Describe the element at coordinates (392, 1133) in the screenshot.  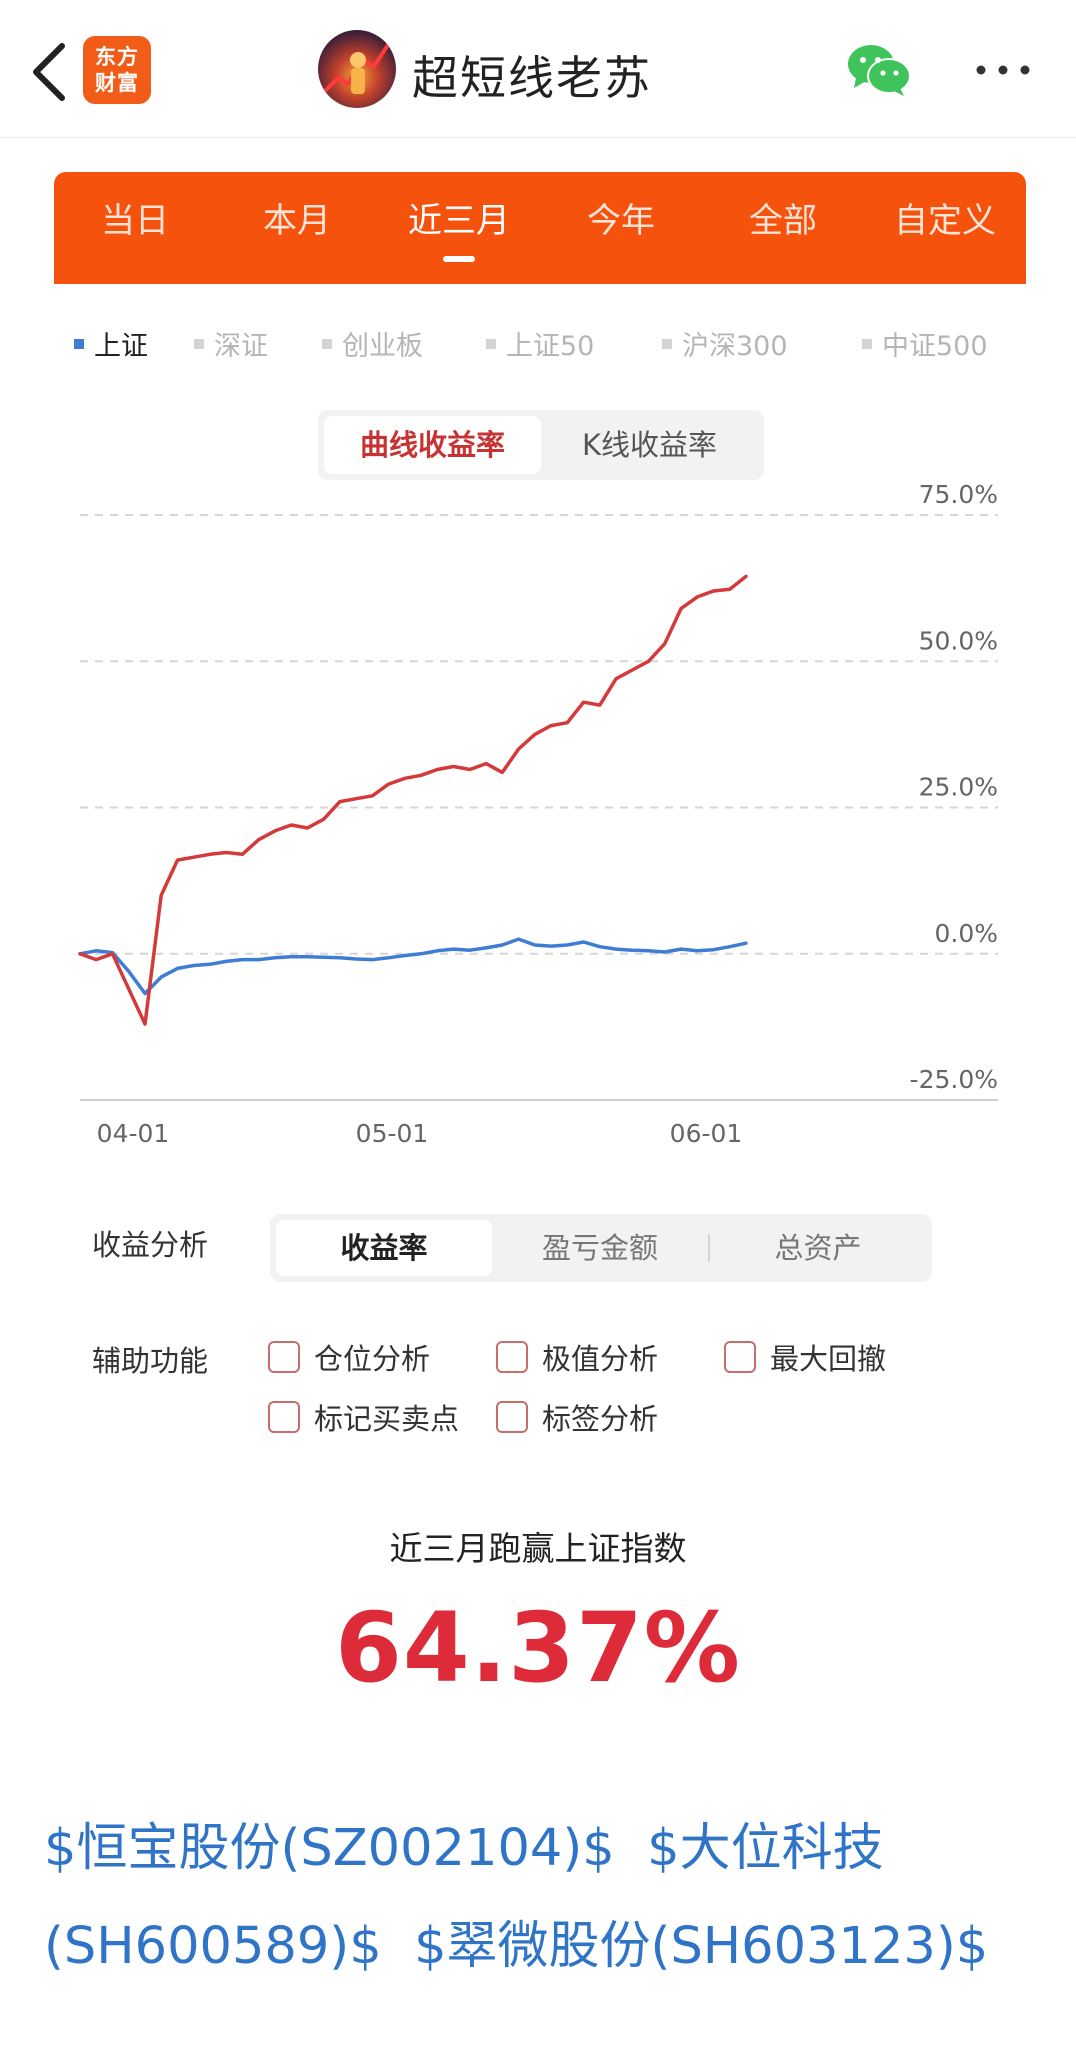
I see `x-tick-label: 05-01` at that location.